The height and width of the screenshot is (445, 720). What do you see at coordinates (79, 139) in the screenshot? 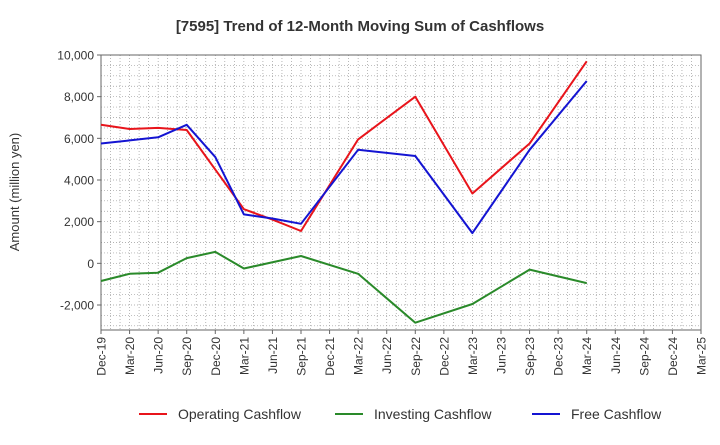
I see `y-tick-label: 6,000` at bounding box center [79, 139].